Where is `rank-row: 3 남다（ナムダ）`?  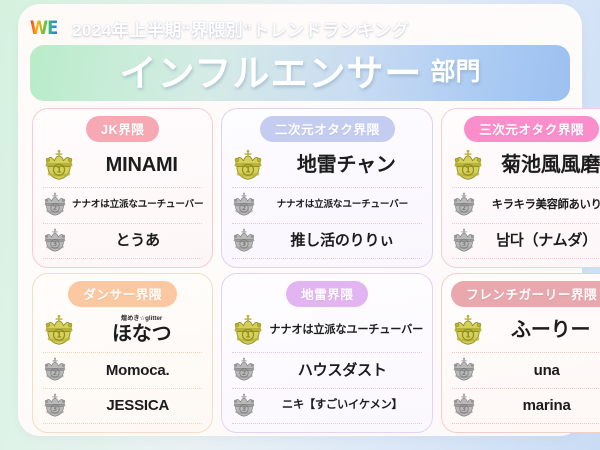 rank-row: 3 남다（ナムダ） is located at coordinates (525, 241).